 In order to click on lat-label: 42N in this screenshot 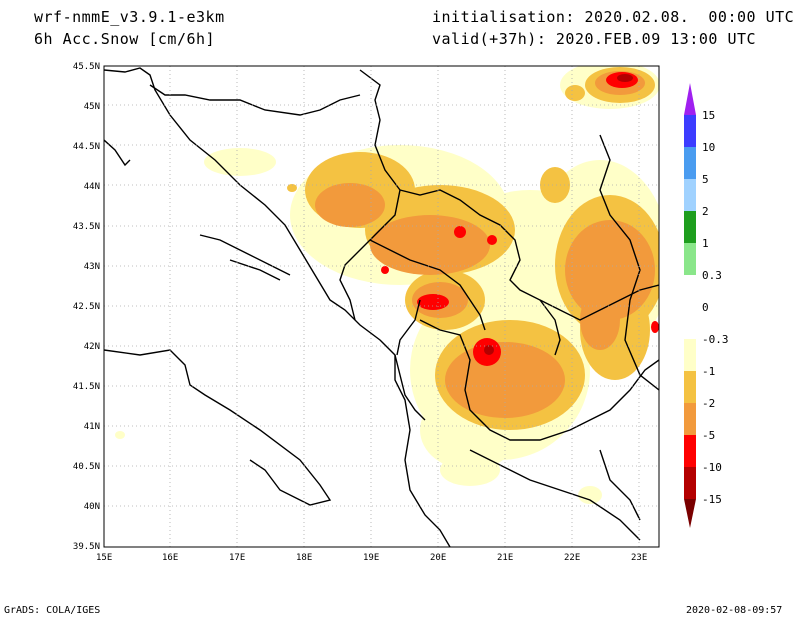, I will do `click(92, 347)`.